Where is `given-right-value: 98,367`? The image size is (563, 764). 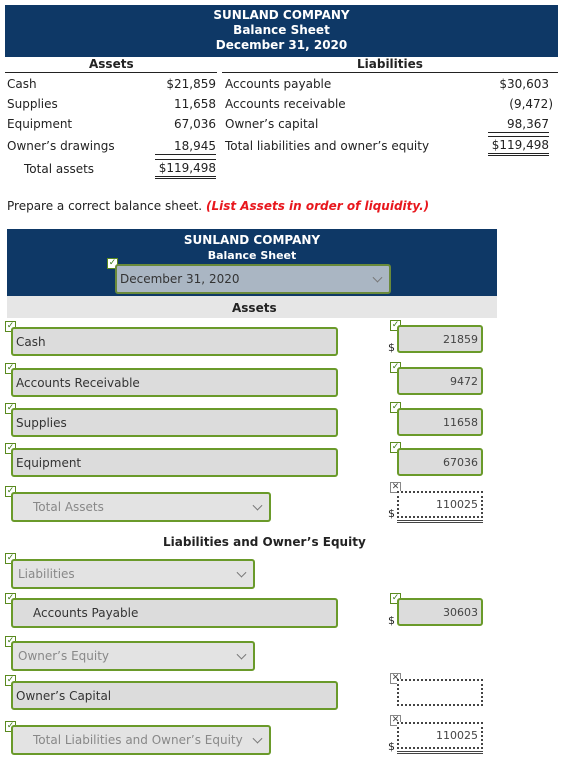
given-right-value: 98,367 is located at coordinates (518, 125).